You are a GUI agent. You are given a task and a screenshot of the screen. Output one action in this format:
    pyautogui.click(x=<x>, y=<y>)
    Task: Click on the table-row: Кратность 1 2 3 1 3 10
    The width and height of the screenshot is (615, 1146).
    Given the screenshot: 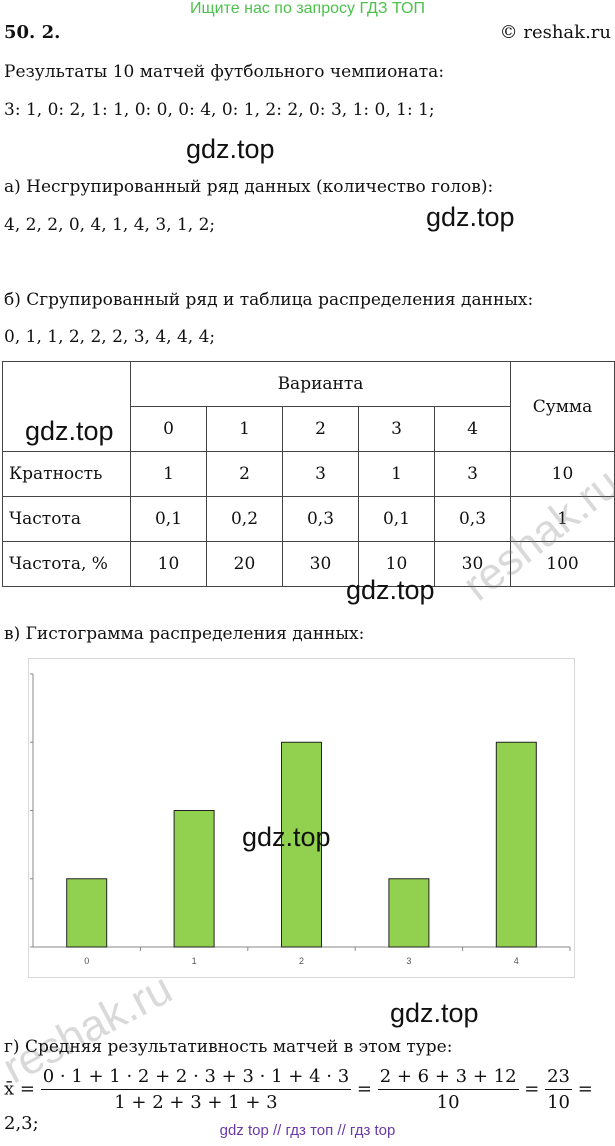 What is the action you would take?
    pyautogui.click(x=308, y=474)
    